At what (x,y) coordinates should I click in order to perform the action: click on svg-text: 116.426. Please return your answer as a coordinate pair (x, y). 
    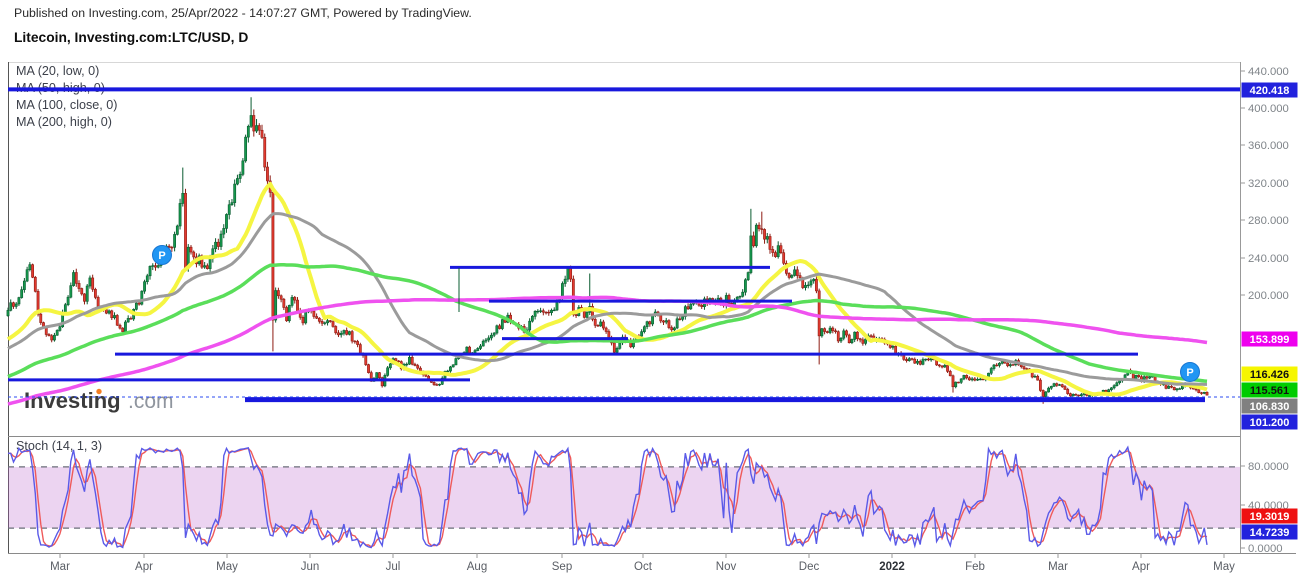
    Looking at the image, I should click on (1269, 375).